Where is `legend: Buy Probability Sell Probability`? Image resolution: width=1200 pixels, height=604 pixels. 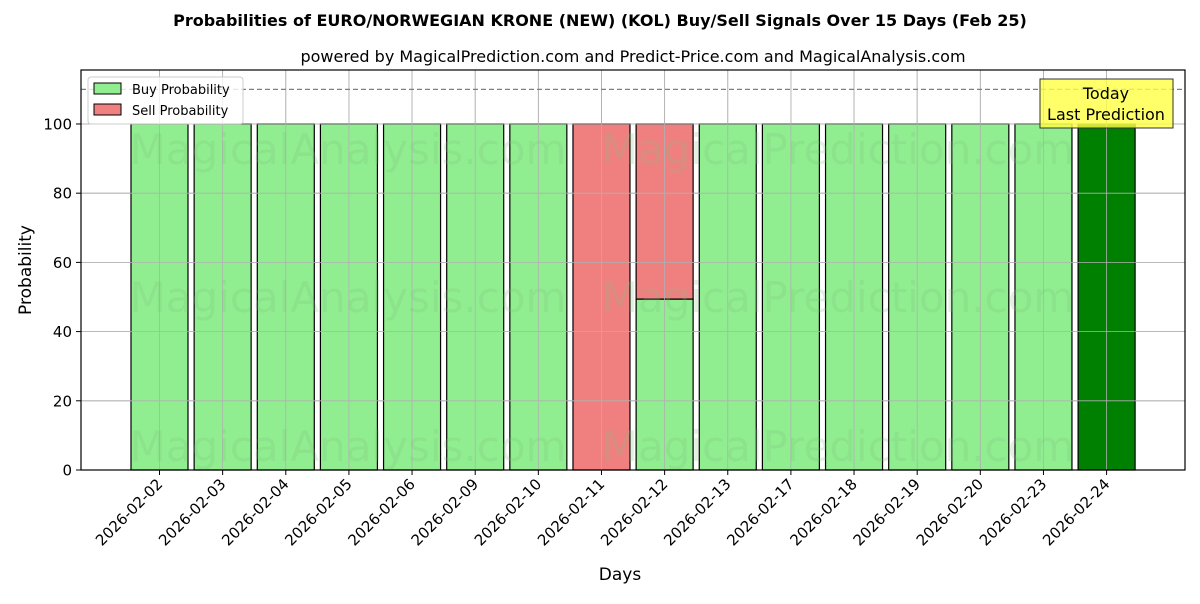
legend: Buy Probability Sell Probability is located at coordinates (165, 100).